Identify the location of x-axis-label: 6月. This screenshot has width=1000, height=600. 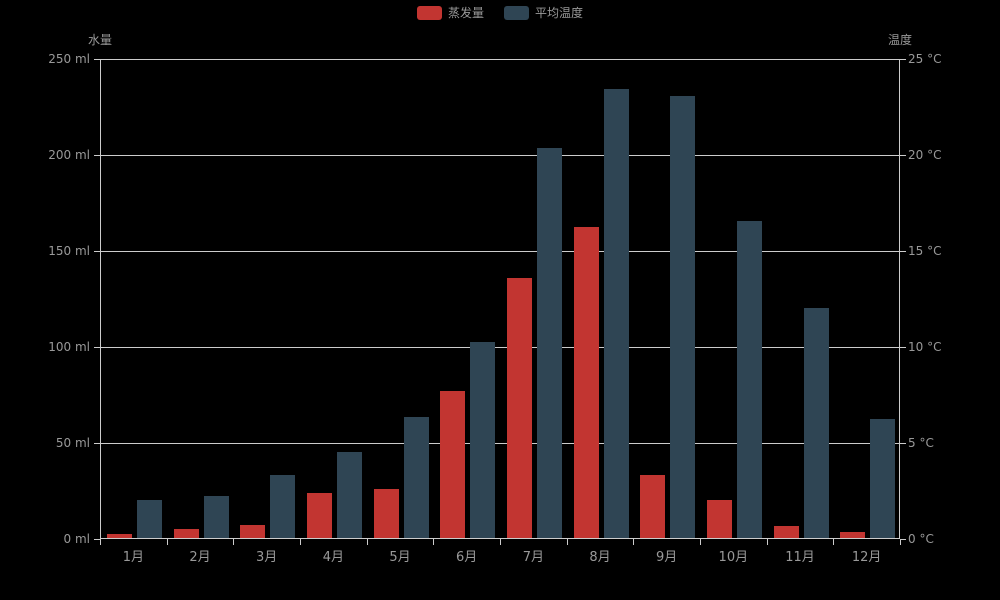
(467, 557).